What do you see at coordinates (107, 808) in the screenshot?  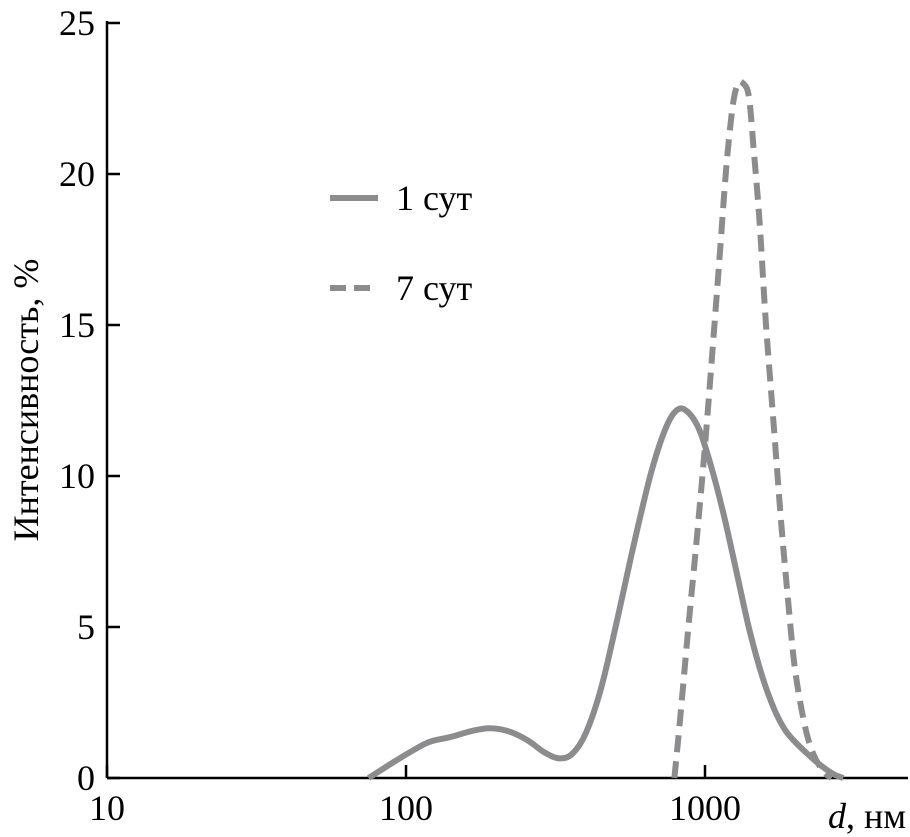 I see `x-tick-label: 10` at bounding box center [107, 808].